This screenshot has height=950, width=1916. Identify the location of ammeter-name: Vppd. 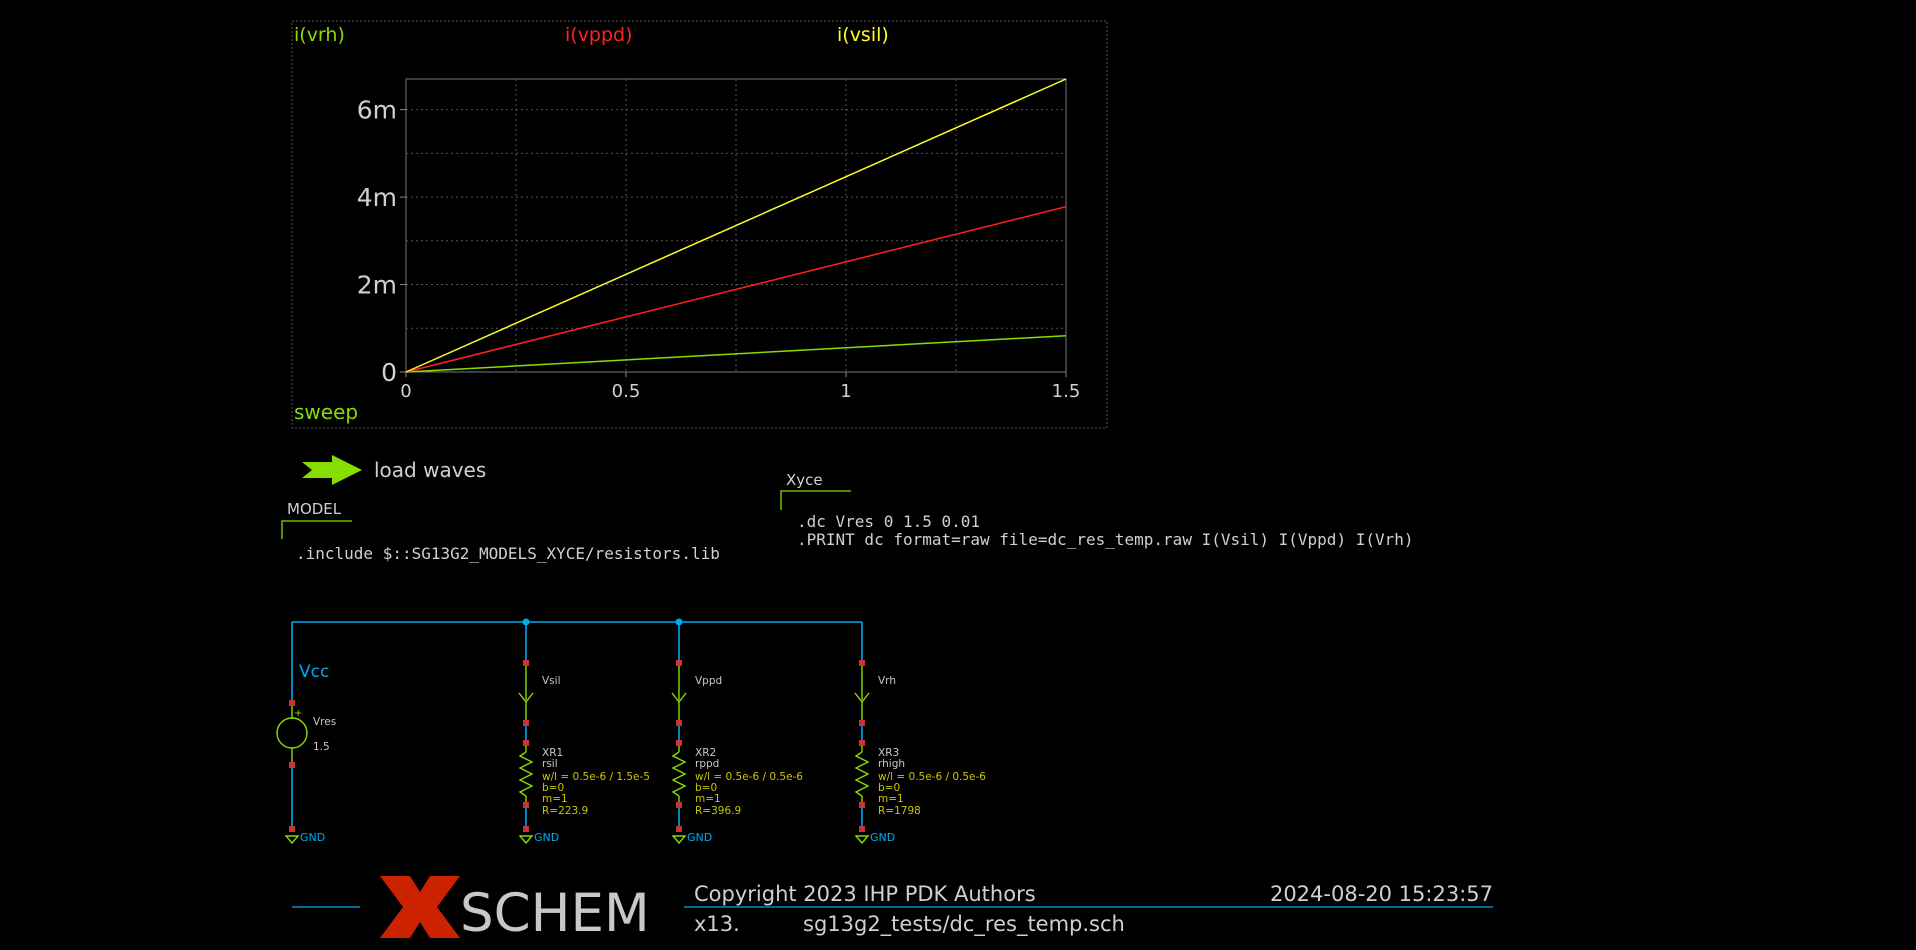
(708, 681).